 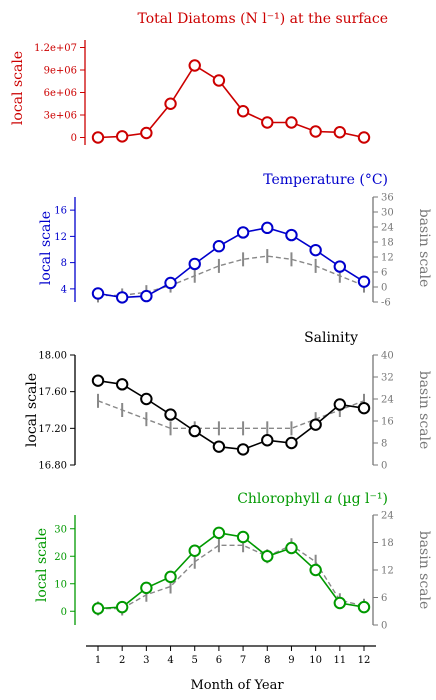 I want to click on ylabel-diatoms: local scale, so click(x=18, y=88).